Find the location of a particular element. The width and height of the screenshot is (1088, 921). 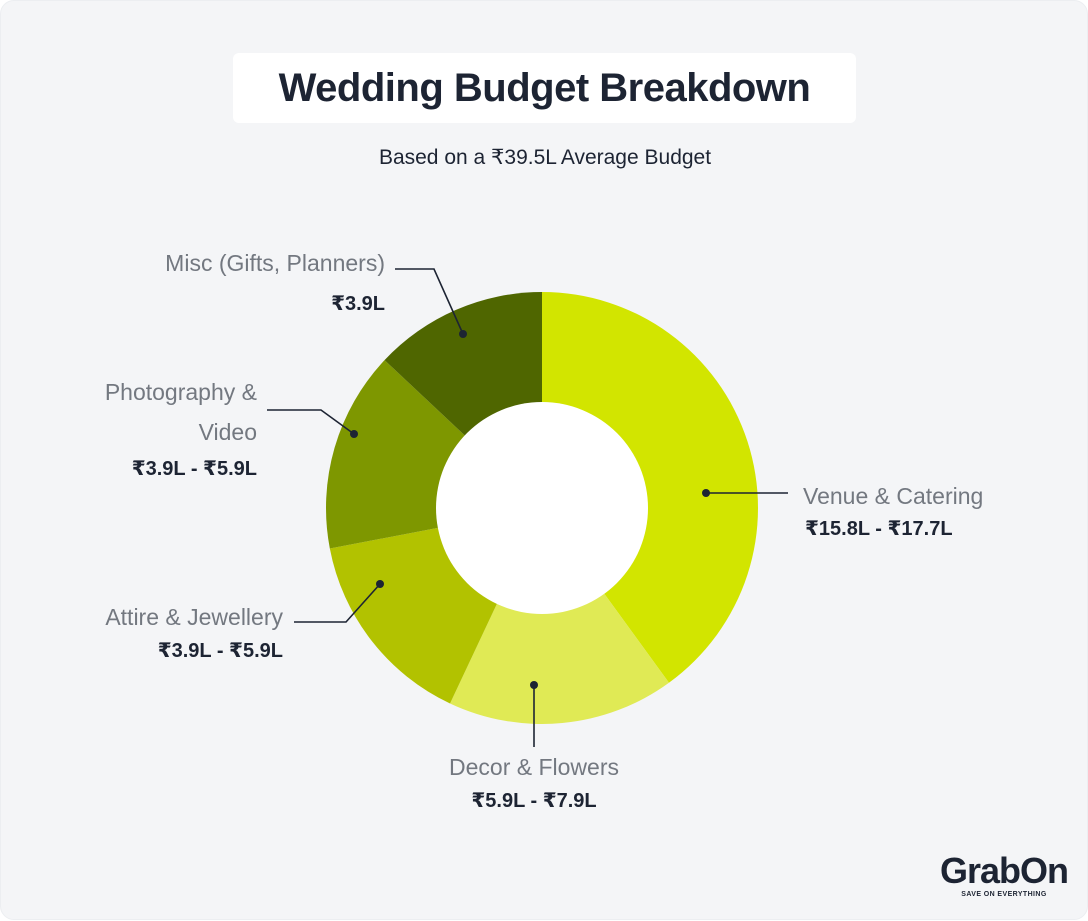

slice-label-photography-line2: Video is located at coordinates (228, 432).